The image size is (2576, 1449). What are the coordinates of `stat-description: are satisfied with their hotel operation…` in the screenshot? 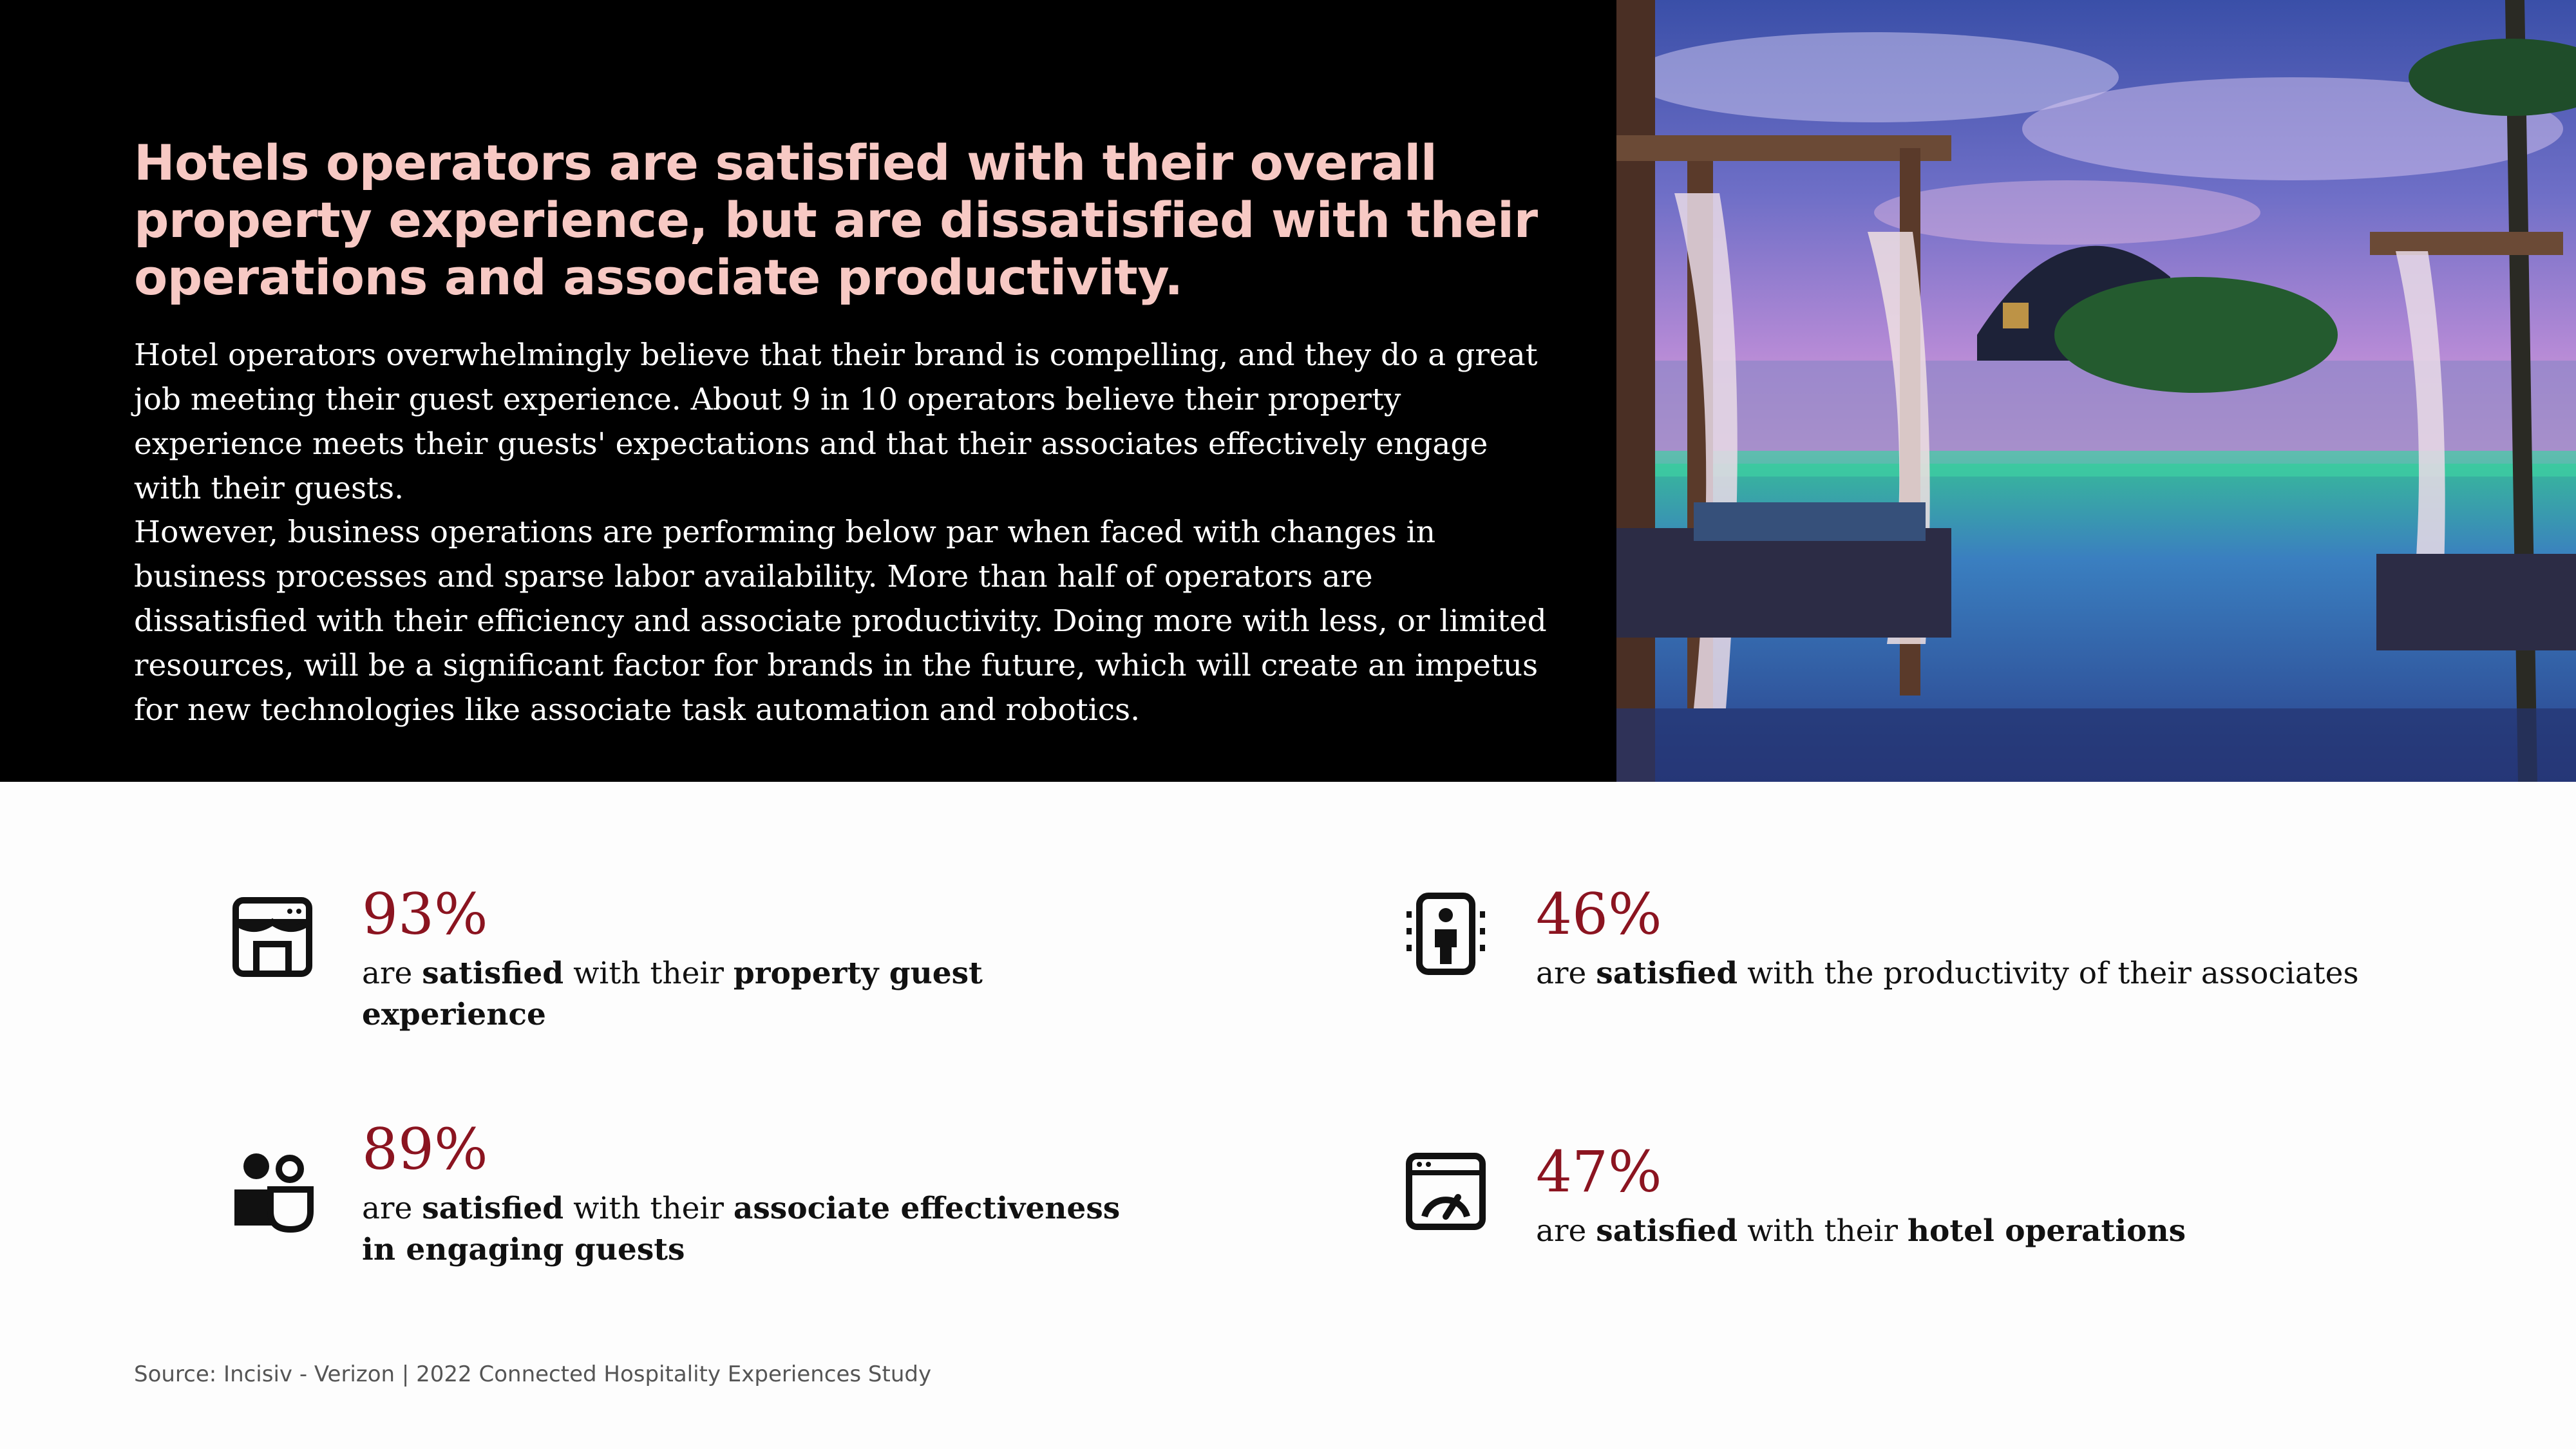 It's located at (1861, 1231).